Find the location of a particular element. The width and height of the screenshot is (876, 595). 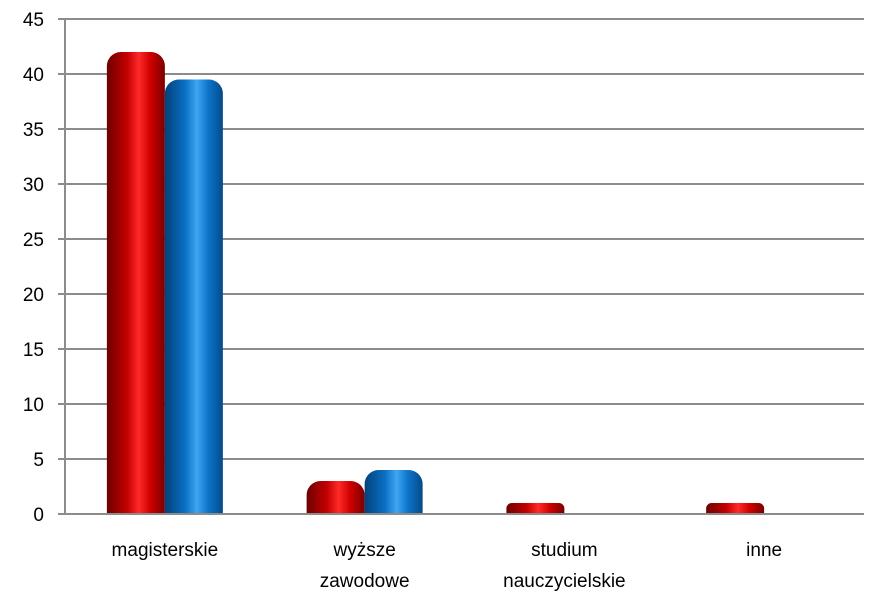

x-category-label: inne is located at coordinates (764, 550).